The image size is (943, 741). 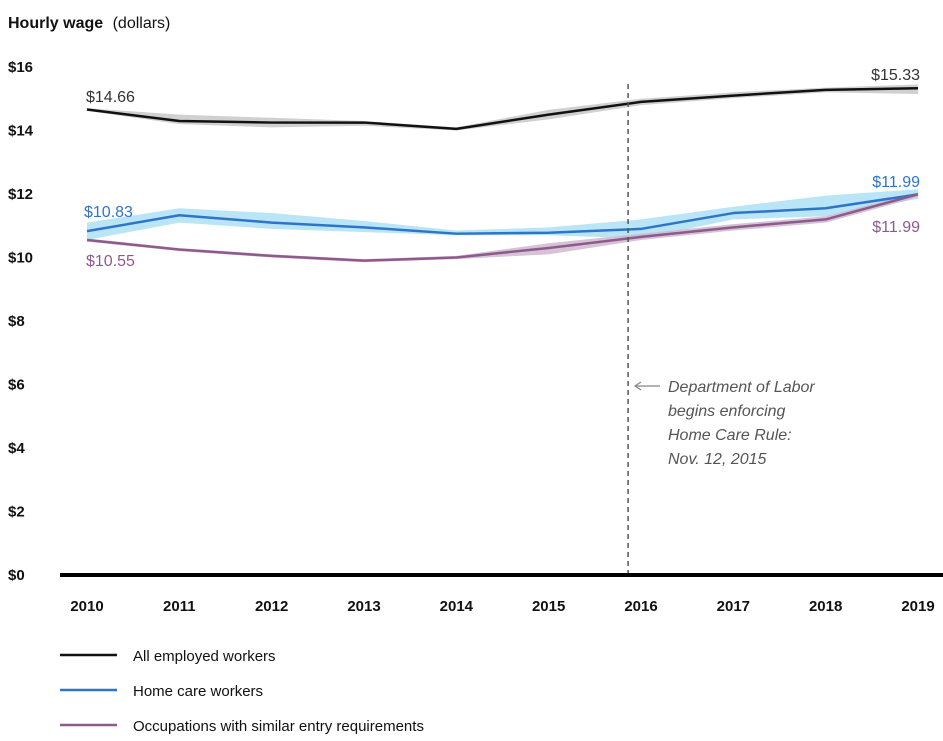 I want to click on legend-item-all-workers: All employed workers, so click(x=168, y=656).